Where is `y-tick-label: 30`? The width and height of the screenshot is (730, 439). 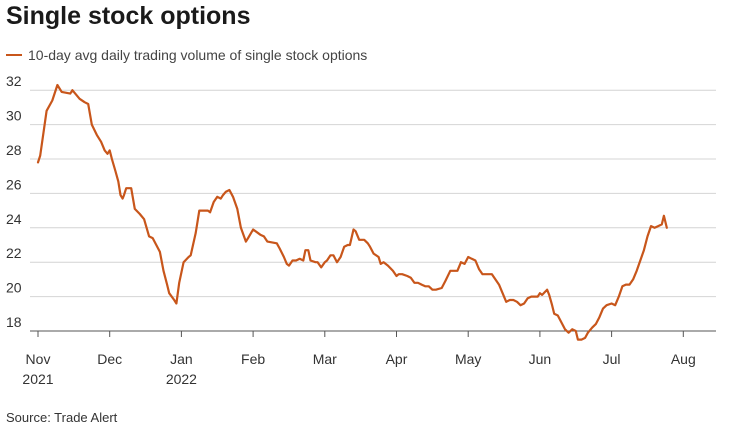
y-tick-label: 30 is located at coordinates (14, 116).